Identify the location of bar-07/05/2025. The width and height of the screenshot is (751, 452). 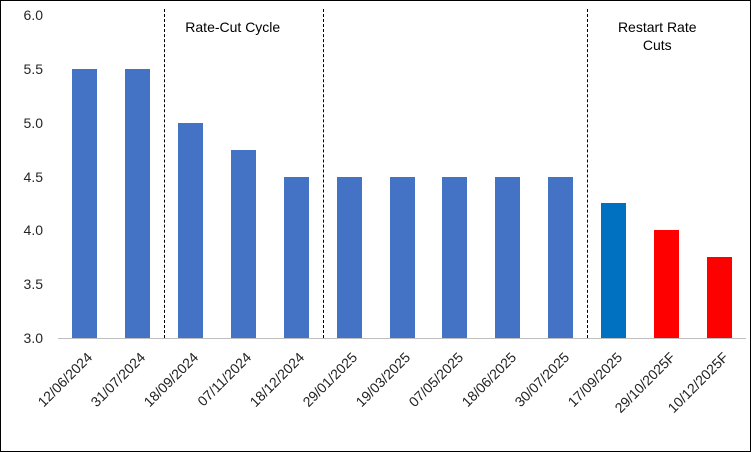
(455, 257).